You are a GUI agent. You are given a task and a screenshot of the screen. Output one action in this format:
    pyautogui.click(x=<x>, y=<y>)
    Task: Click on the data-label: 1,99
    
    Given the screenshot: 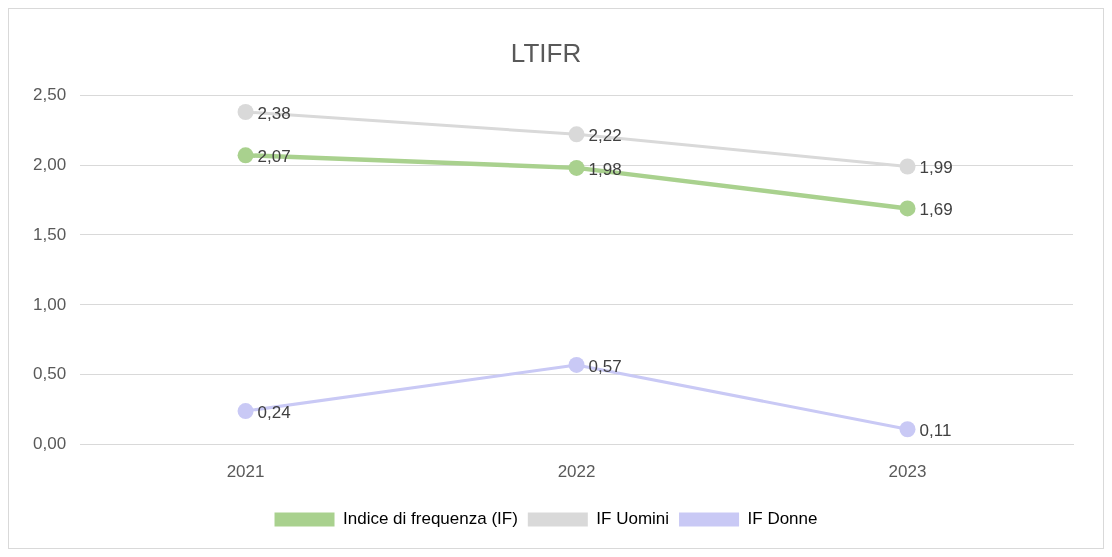 What is the action you would take?
    pyautogui.click(x=936, y=168)
    